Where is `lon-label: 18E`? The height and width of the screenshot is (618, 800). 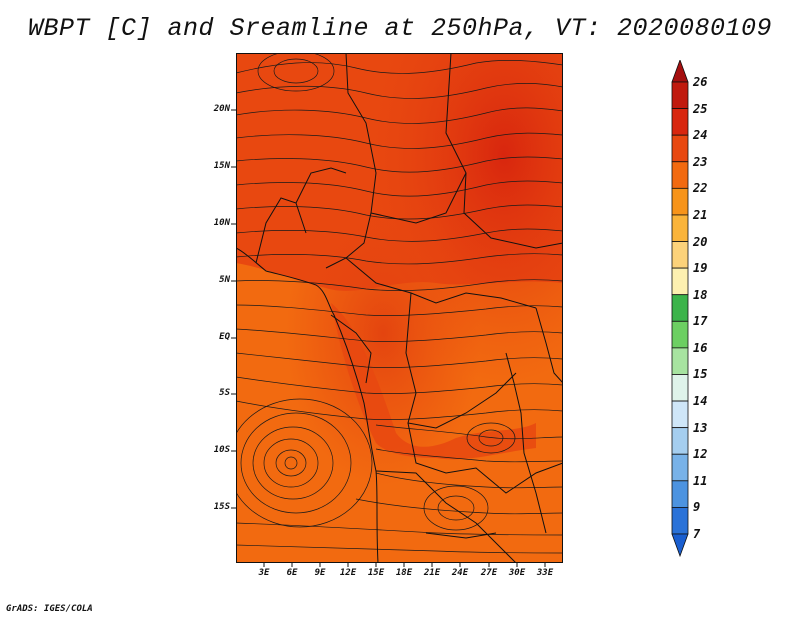 lon-label: 18E is located at coordinates (404, 573).